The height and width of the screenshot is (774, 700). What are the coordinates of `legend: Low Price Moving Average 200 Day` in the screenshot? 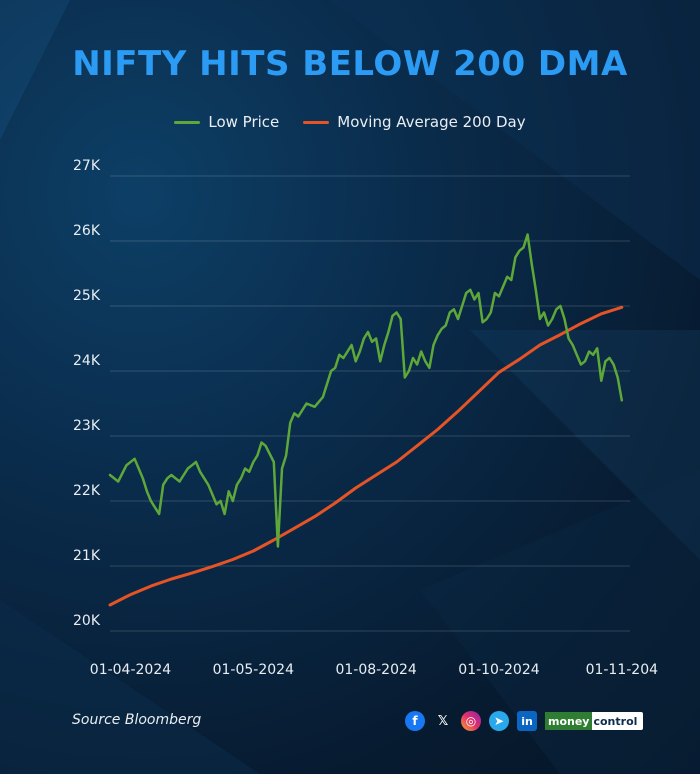 It's located at (350, 122).